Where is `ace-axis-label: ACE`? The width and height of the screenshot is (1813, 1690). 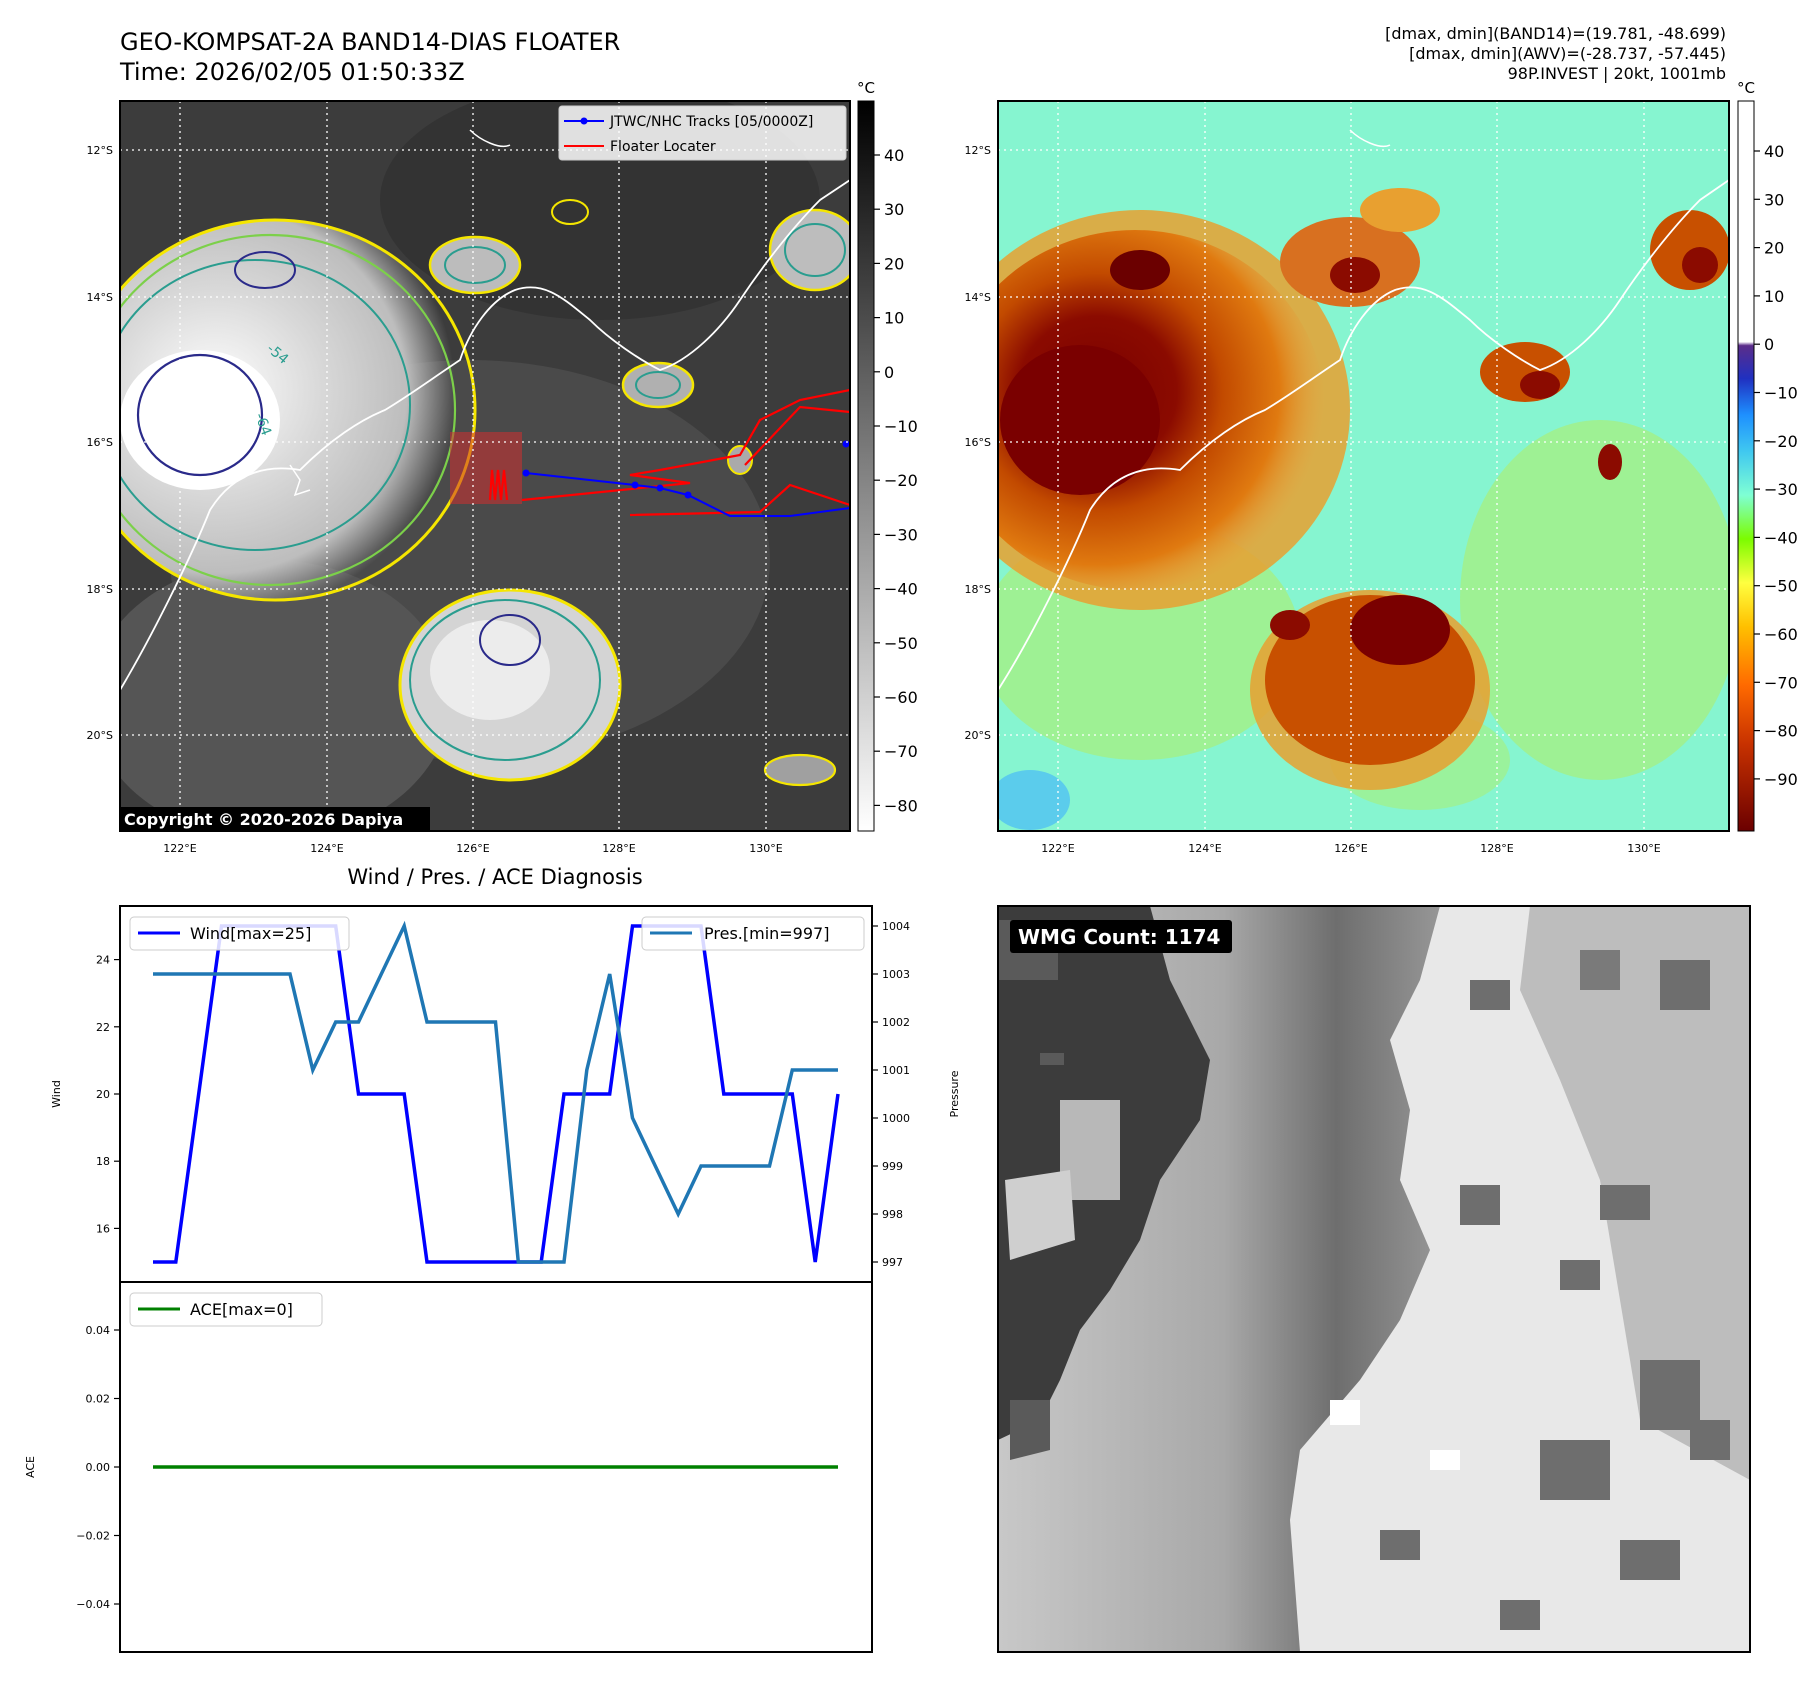 ace-axis-label: ACE is located at coordinates (30, 1467).